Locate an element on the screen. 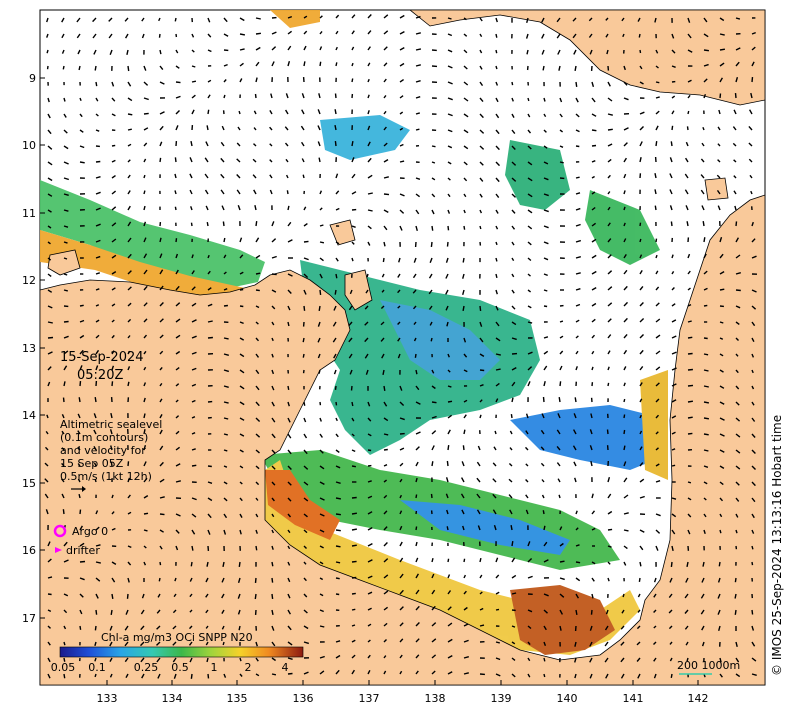  colorbar-tick-label: 0.25 is located at coordinates (146, 667).